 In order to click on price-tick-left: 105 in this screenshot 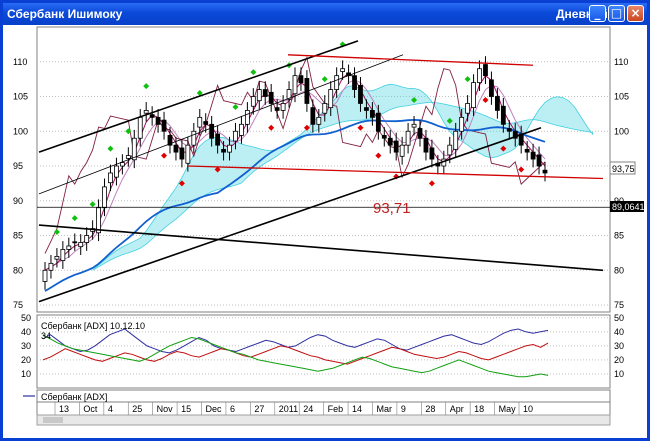, I will do `click(20, 97)`.